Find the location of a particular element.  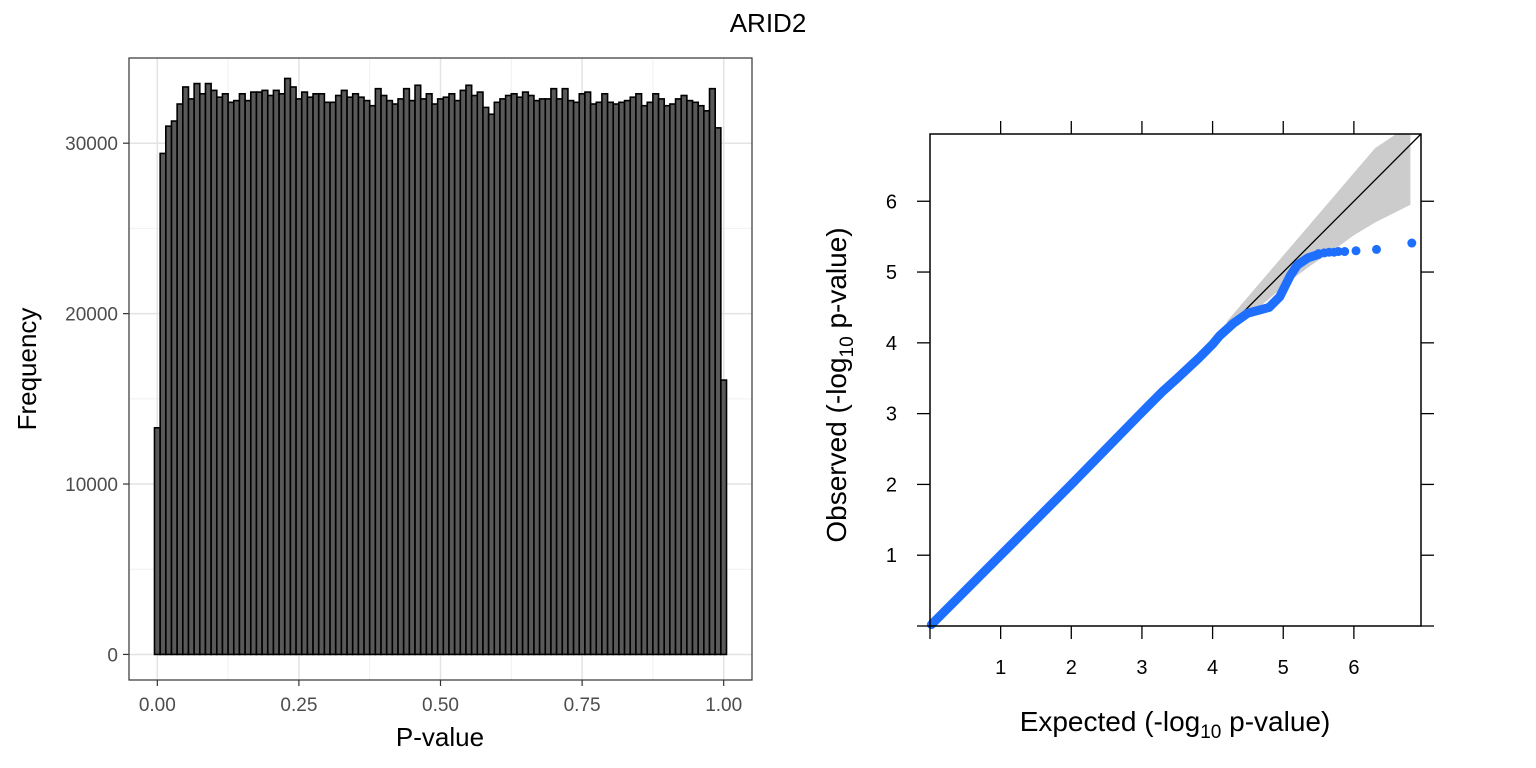

qq-confidence-band is located at coordinates (1318, 233).